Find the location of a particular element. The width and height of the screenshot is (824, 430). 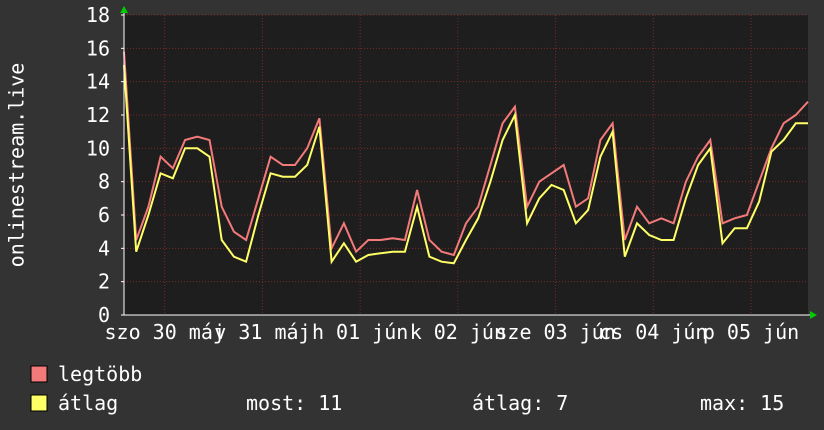

y-tick-label: 6 is located at coordinates (104, 215).